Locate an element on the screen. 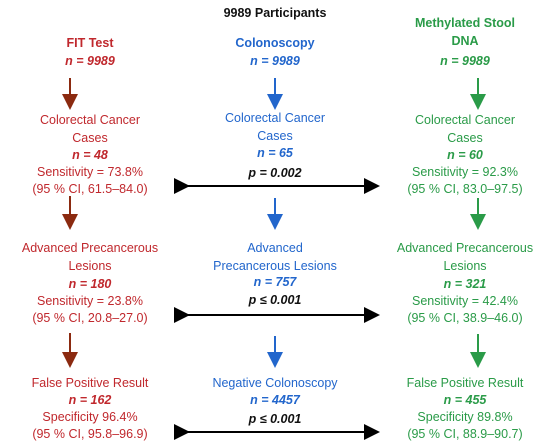  colonoscopy-crc-label-1: Colorectal Cancer is located at coordinates (275, 118).